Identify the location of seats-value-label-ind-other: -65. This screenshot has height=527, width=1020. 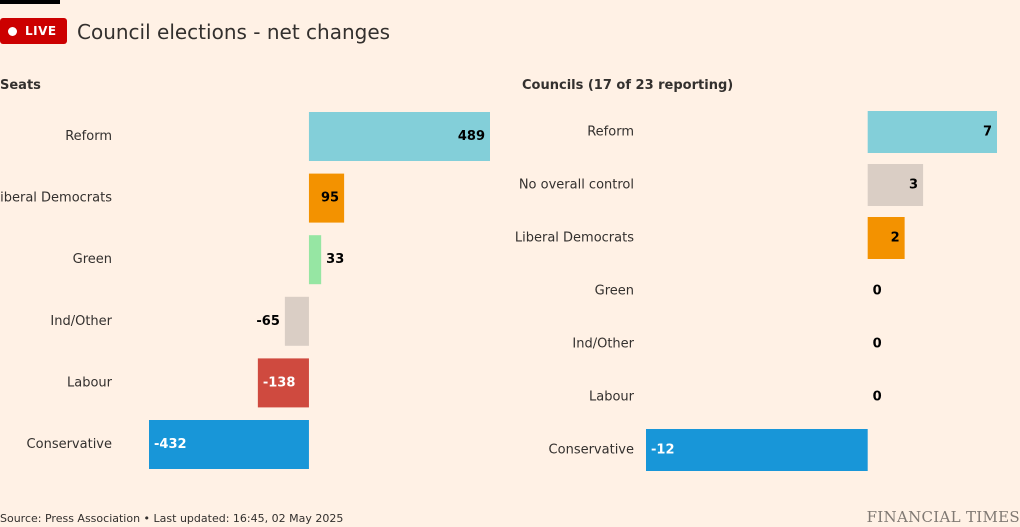
(268, 321).